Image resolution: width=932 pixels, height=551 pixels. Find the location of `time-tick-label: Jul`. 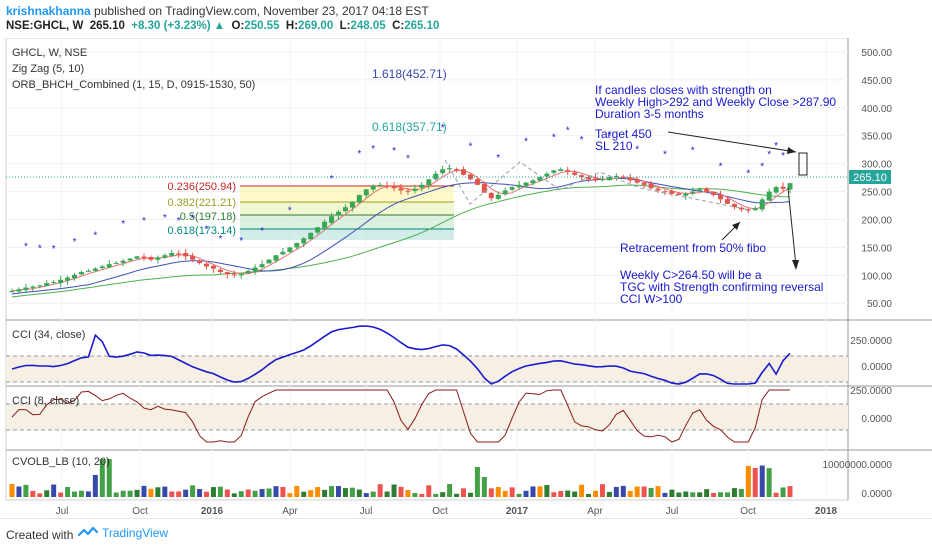

time-tick-label: Jul is located at coordinates (366, 511).